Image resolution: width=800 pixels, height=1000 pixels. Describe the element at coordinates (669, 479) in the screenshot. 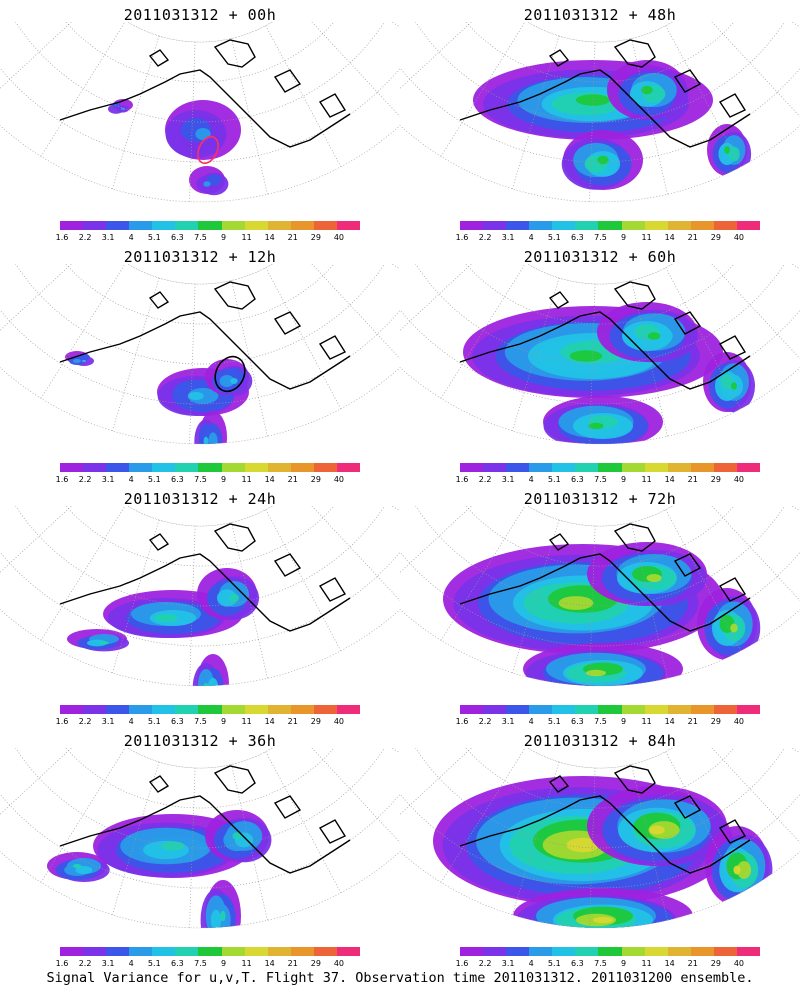

I see `colorbar-tick-label: 14` at that location.